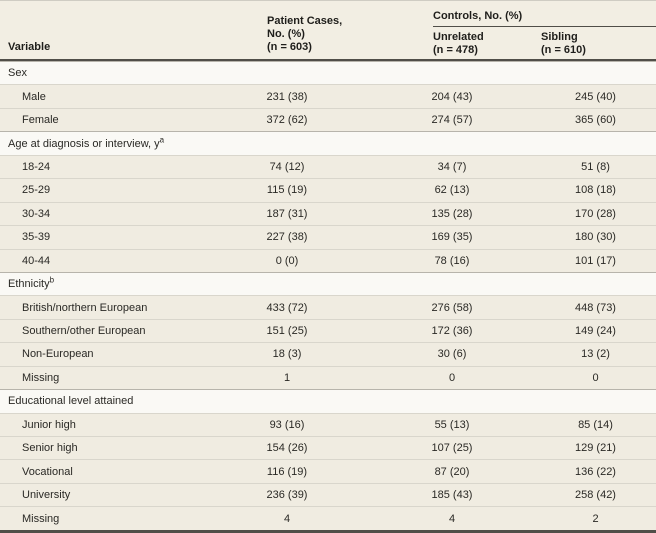  I want to click on controls-group-title: Controls, No. (%), so click(544, 14).